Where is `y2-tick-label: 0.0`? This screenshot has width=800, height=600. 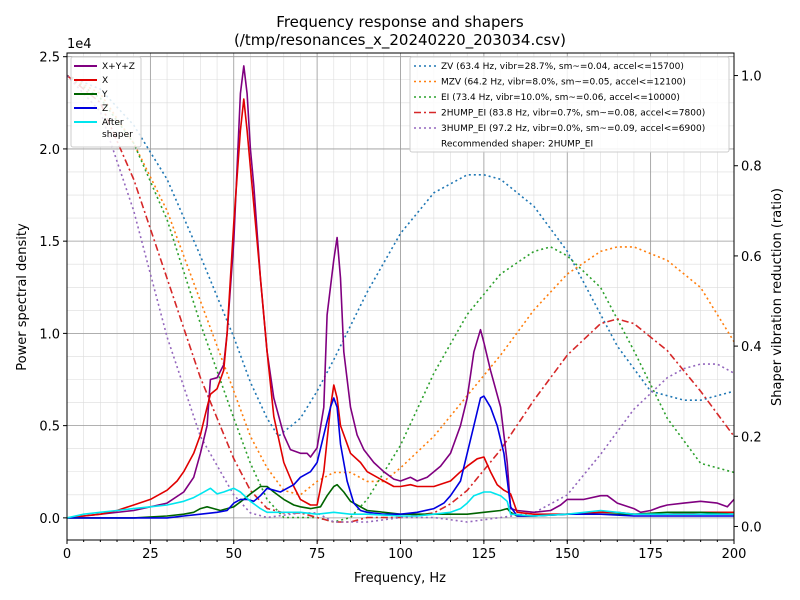 y2-tick-label: 0.0 is located at coordinates (751, 527).